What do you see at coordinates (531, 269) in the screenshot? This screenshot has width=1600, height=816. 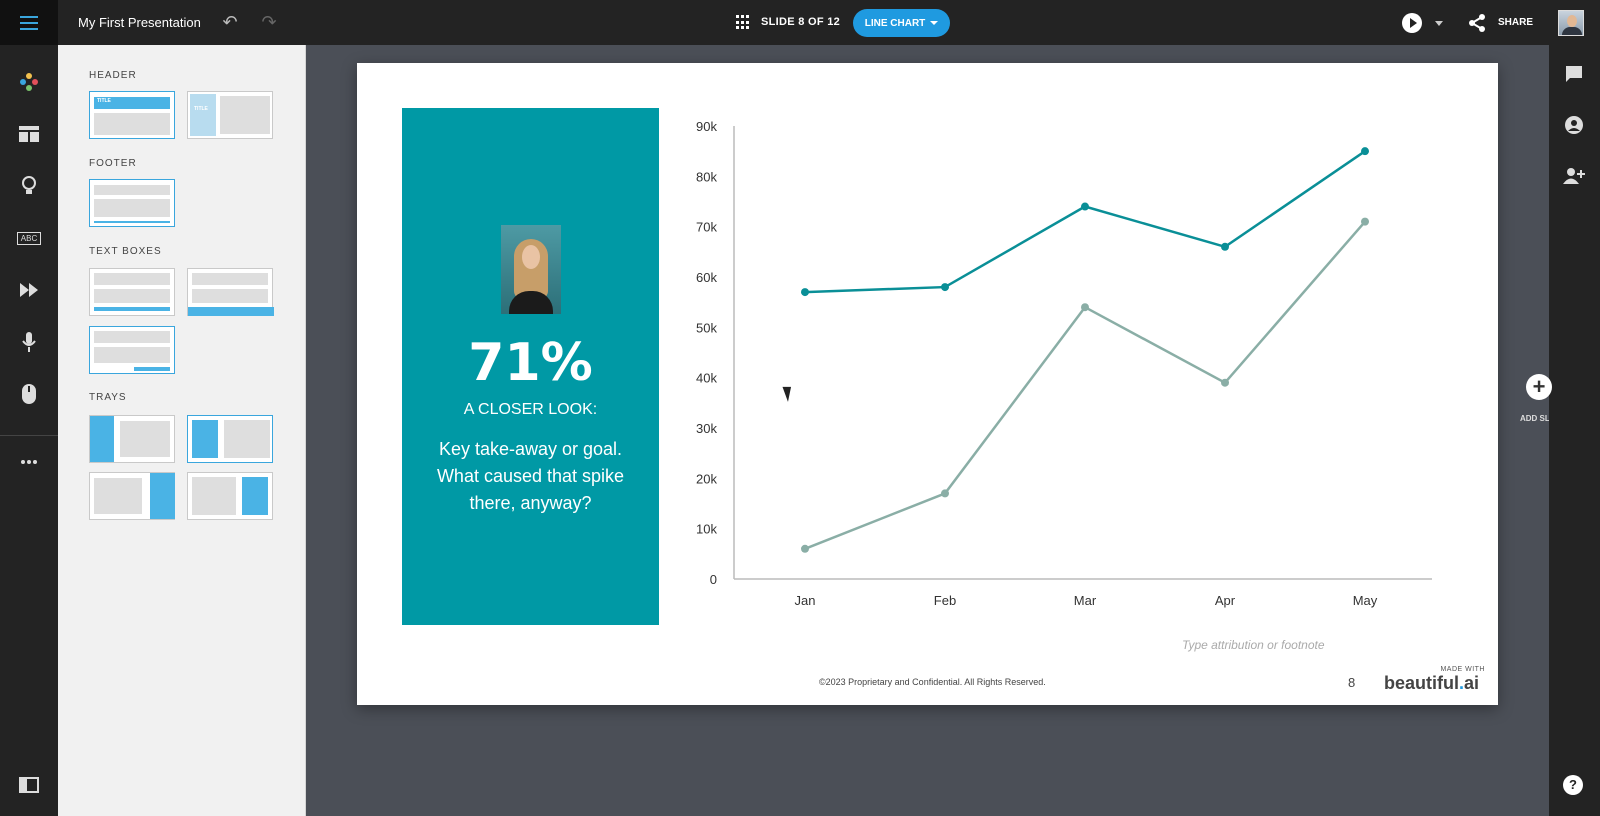 I see `portrait-photo` at bounding box center [531, 269].